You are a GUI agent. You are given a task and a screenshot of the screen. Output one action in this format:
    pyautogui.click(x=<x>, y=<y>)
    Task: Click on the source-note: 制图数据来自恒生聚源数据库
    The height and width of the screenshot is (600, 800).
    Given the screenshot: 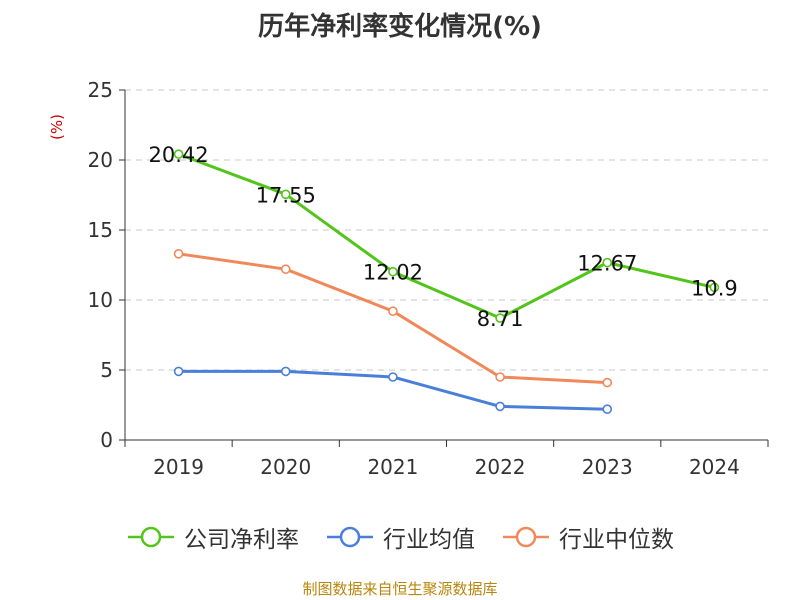 What is the action you would take?
    pyautogui.click(x=400, y=589)
    